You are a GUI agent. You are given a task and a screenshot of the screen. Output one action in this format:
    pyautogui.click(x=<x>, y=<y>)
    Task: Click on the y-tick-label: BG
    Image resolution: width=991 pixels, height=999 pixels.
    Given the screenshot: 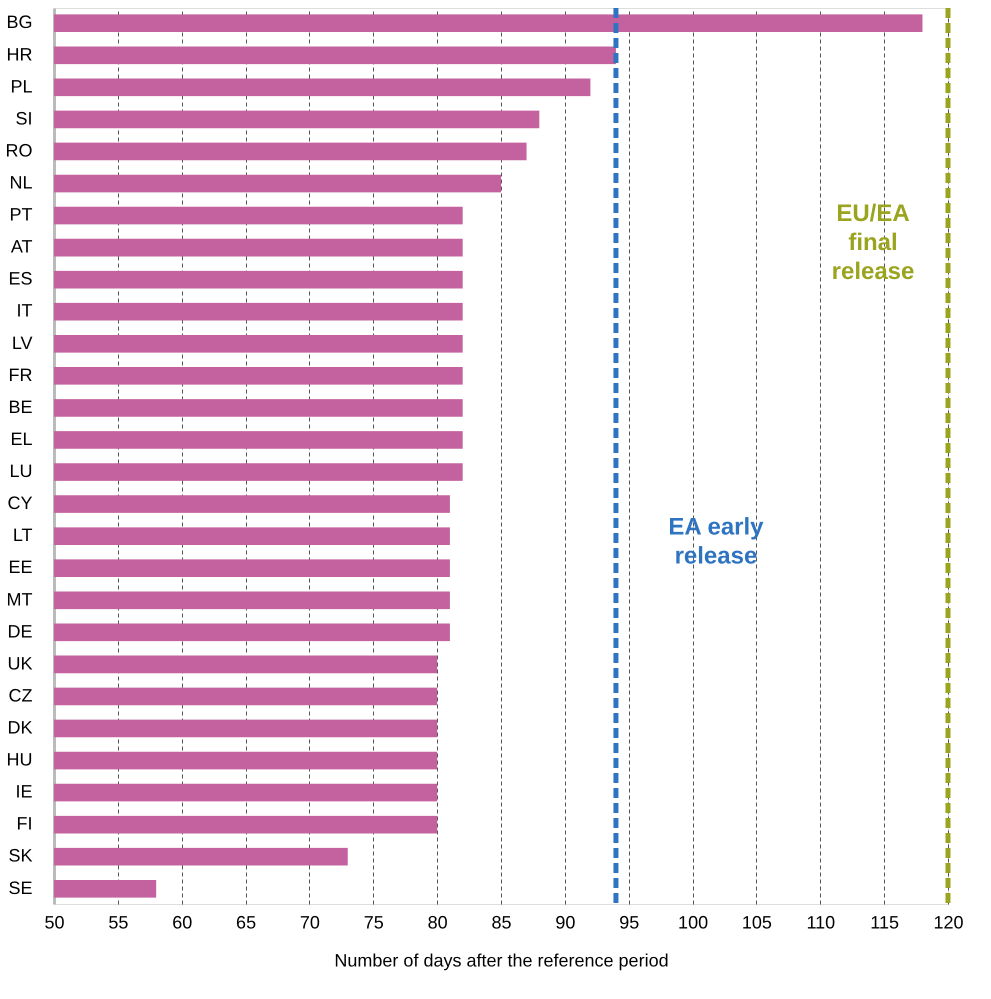 What is the action you would take?
    pyautogui.click(x=19, y=22)
    